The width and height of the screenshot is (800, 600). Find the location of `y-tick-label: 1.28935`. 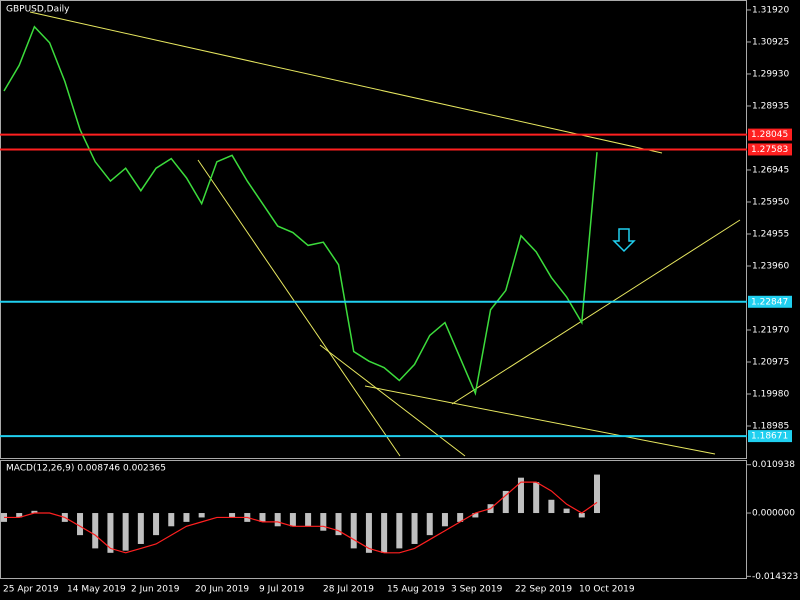

y-tick-label: 1.28935 is located at coordinates (770, 106).